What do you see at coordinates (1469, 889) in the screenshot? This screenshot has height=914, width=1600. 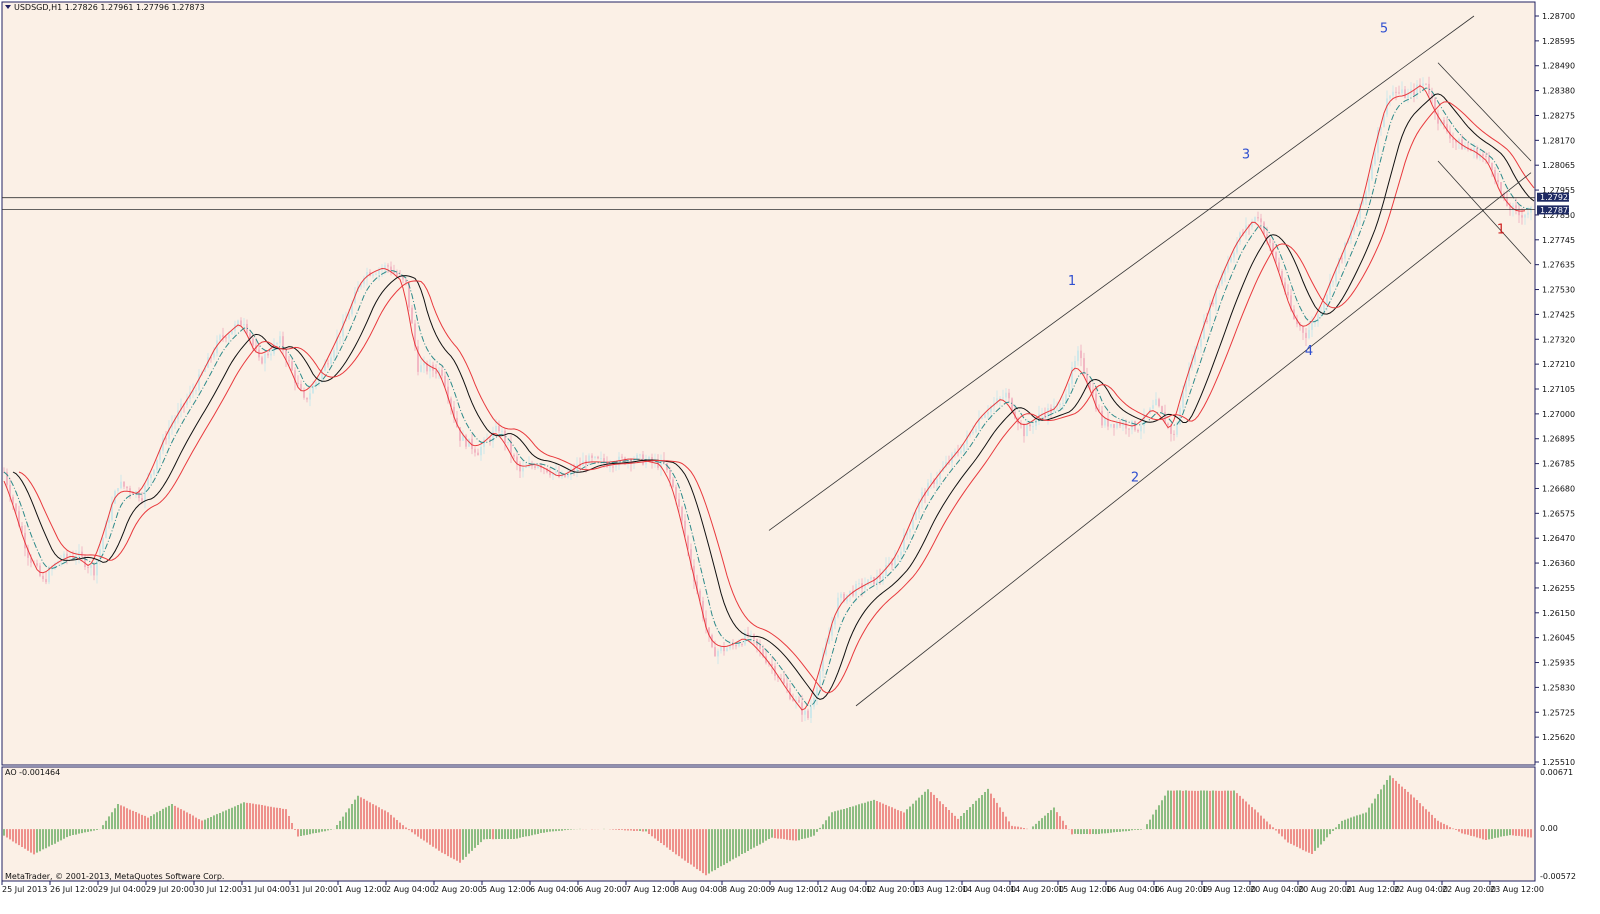 I see `time-tick-label: 22 Aug 20:00` at bounding box center [1469, 889].